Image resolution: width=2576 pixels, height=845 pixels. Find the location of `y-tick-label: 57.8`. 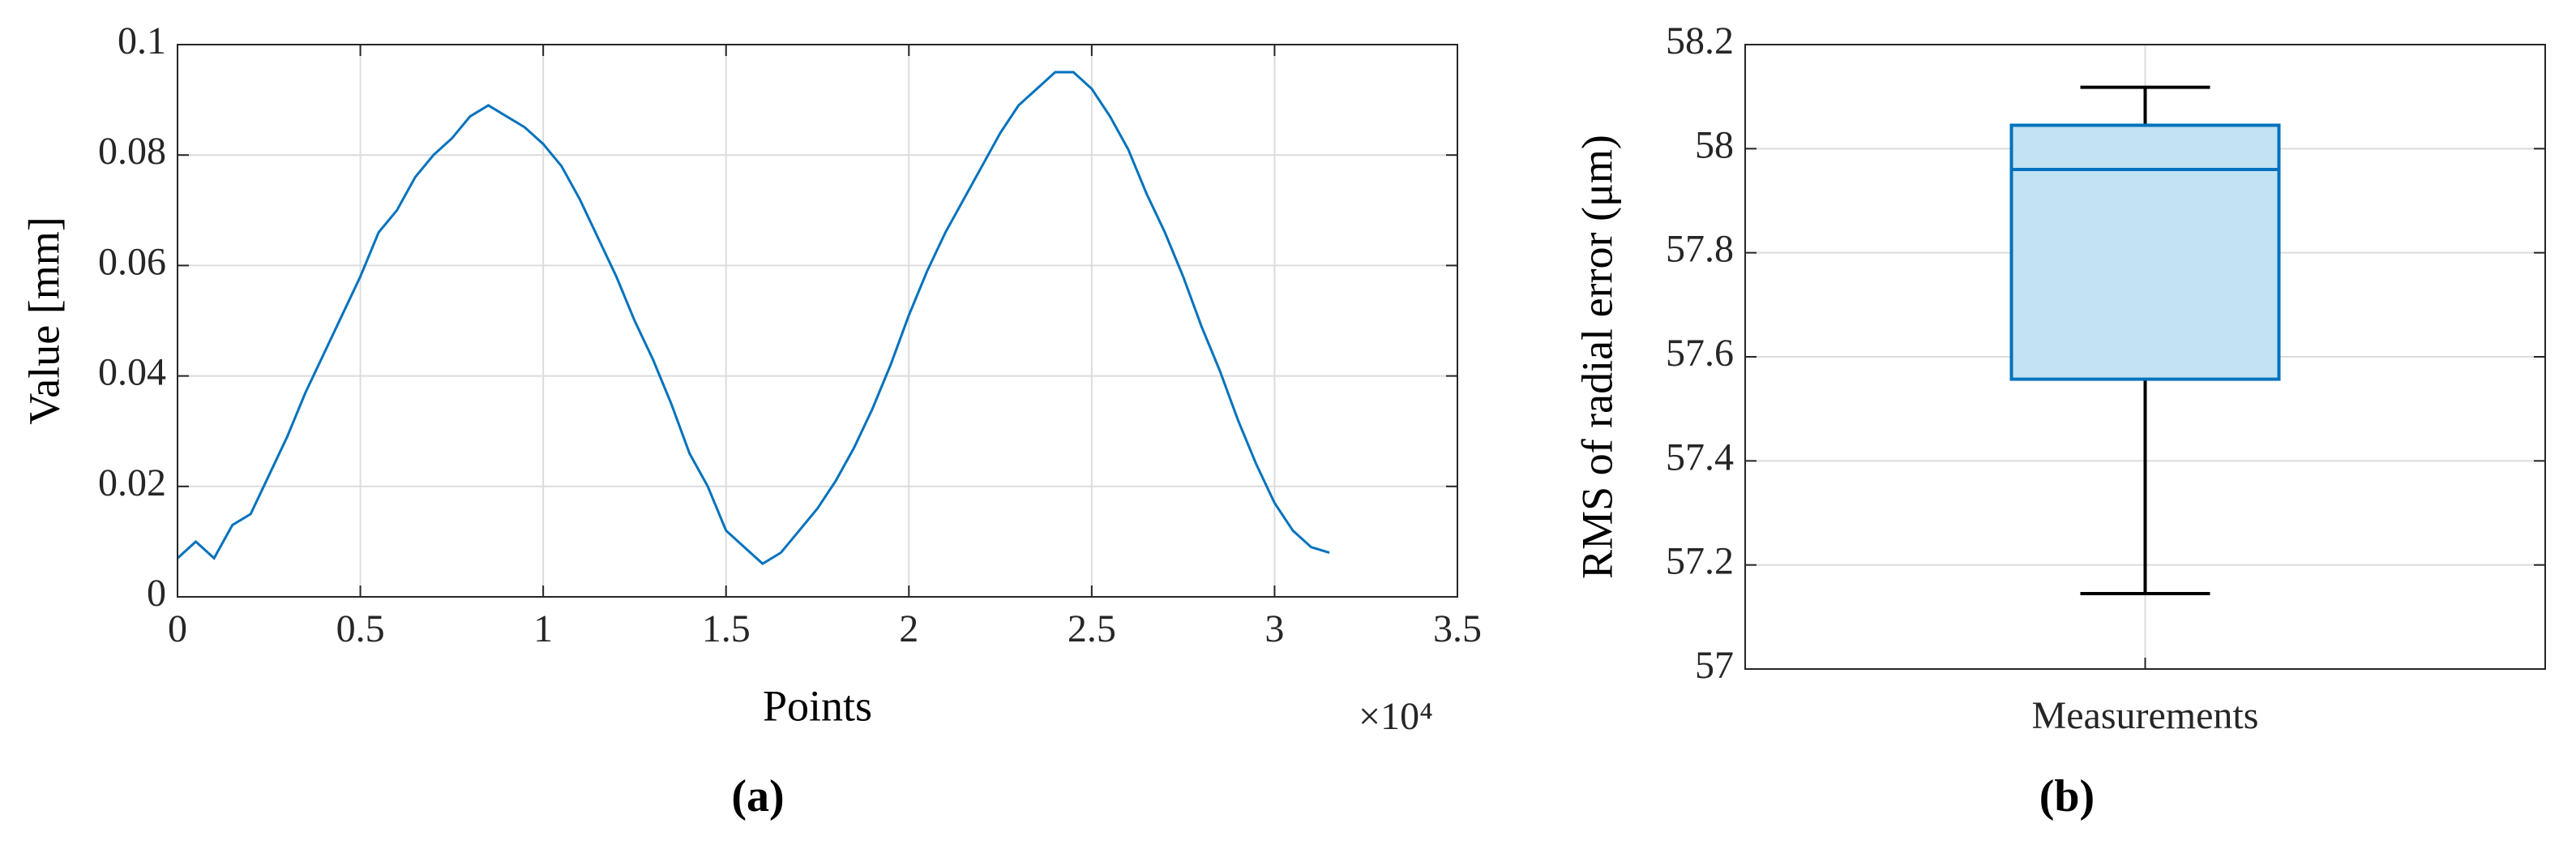

y-tick-label: 57.8 is located at coordinates (1700, 249).